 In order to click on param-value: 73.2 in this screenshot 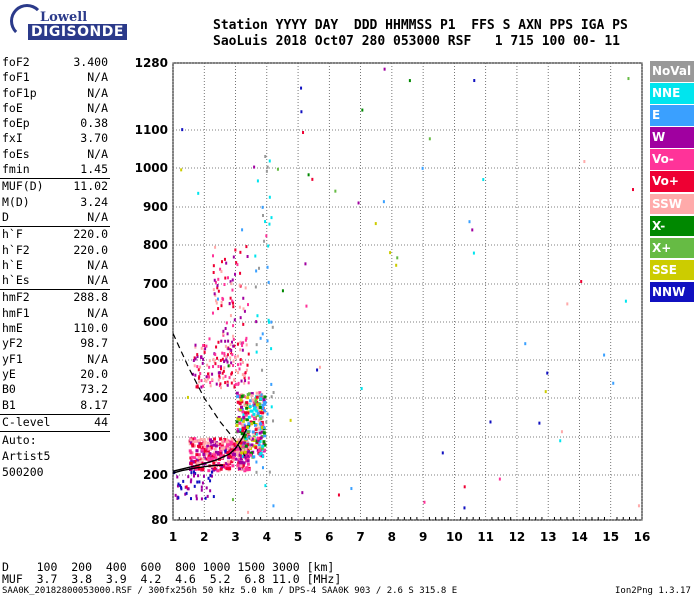, I will do `click(94, 389)`.